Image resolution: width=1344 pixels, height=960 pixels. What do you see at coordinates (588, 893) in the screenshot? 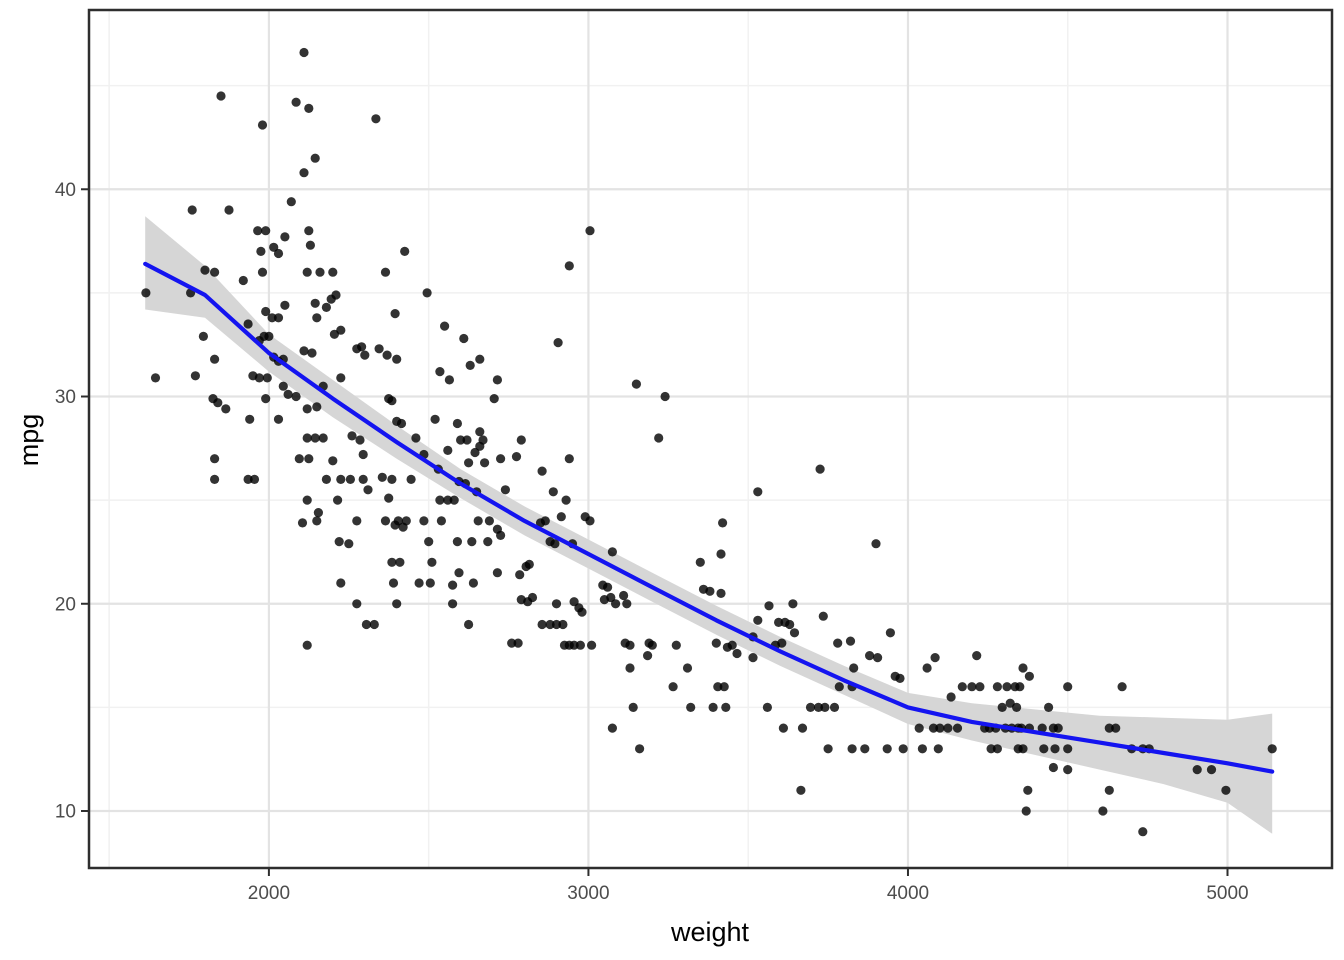
I see `x-tick-label: 3000` at bounding box center [588, 893].